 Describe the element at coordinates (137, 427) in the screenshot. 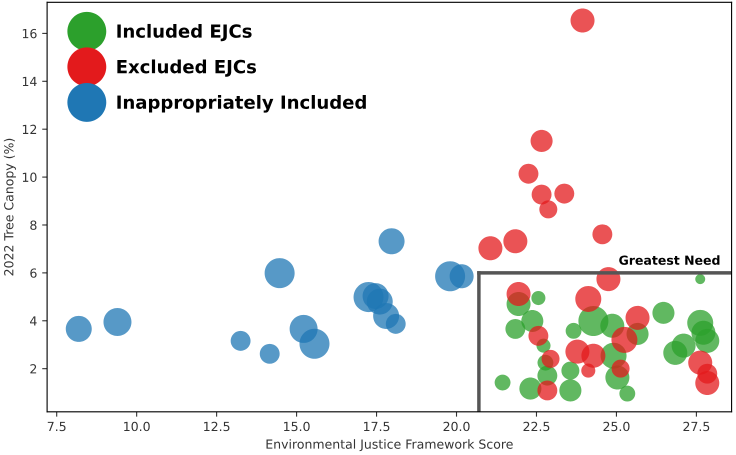

I see `x-tick-label: 10.0` at that location.